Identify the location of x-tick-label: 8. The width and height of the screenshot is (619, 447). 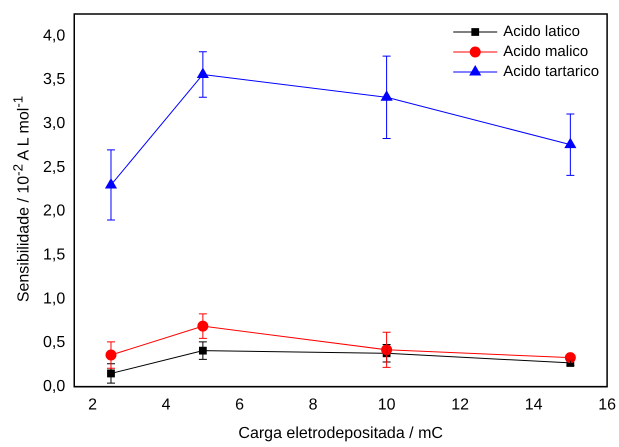
(313, 405).